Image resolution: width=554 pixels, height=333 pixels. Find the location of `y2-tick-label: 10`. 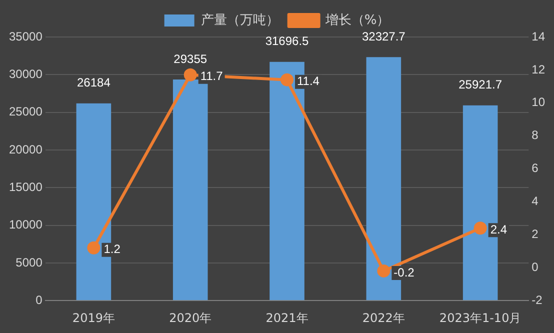

y2-tick-label: 10 is located at coordinates (539, 102).